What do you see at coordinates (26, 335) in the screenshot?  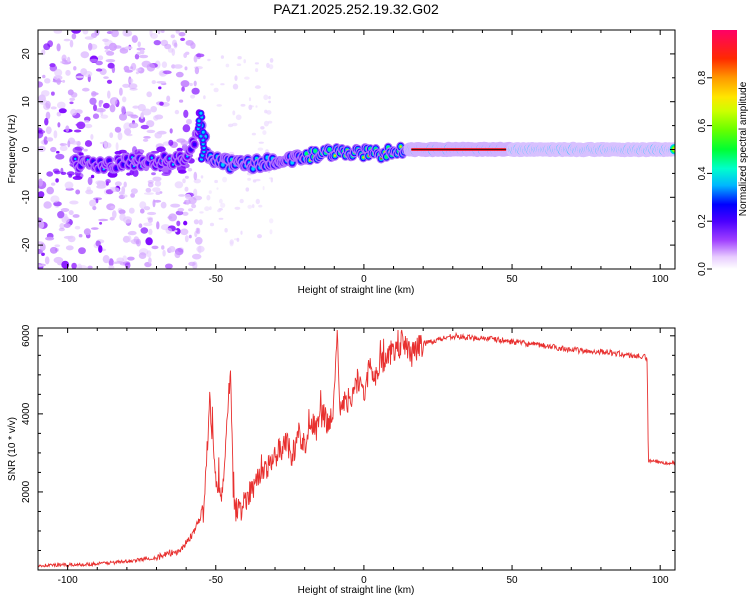 I see `snr-y-tick-label: 6000` at bounding box center [26, 335].